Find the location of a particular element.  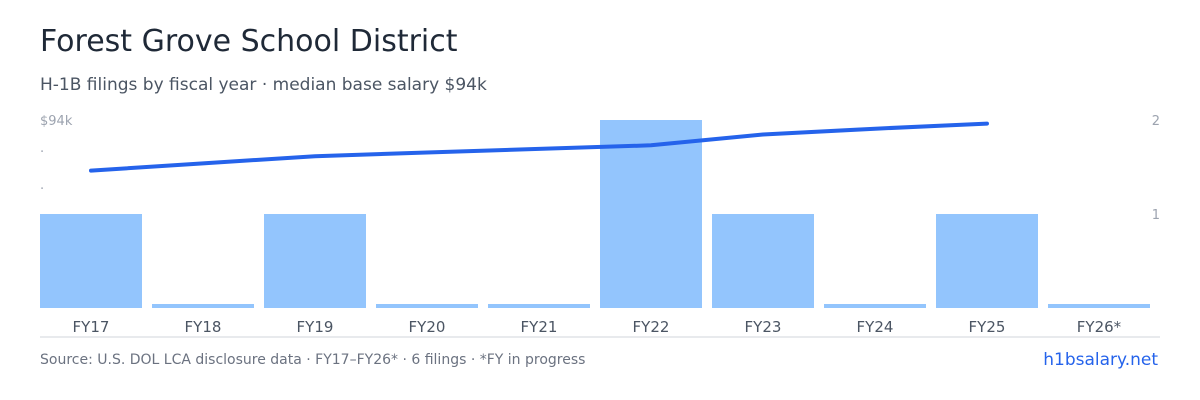

site-link: h1bsalary.net is located at coordinates (1100, 360).